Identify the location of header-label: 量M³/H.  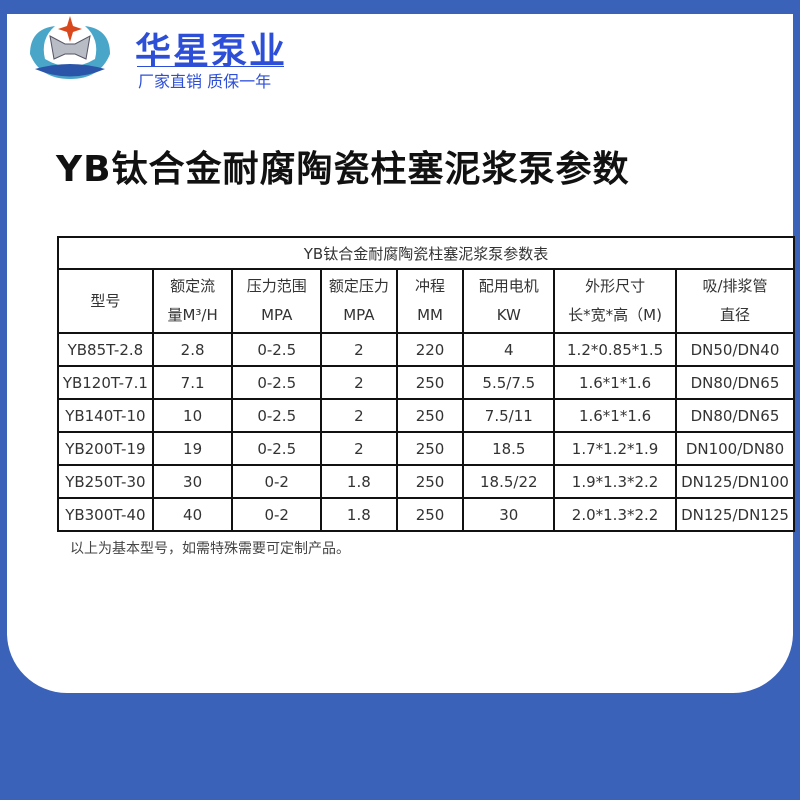
(192, 315).